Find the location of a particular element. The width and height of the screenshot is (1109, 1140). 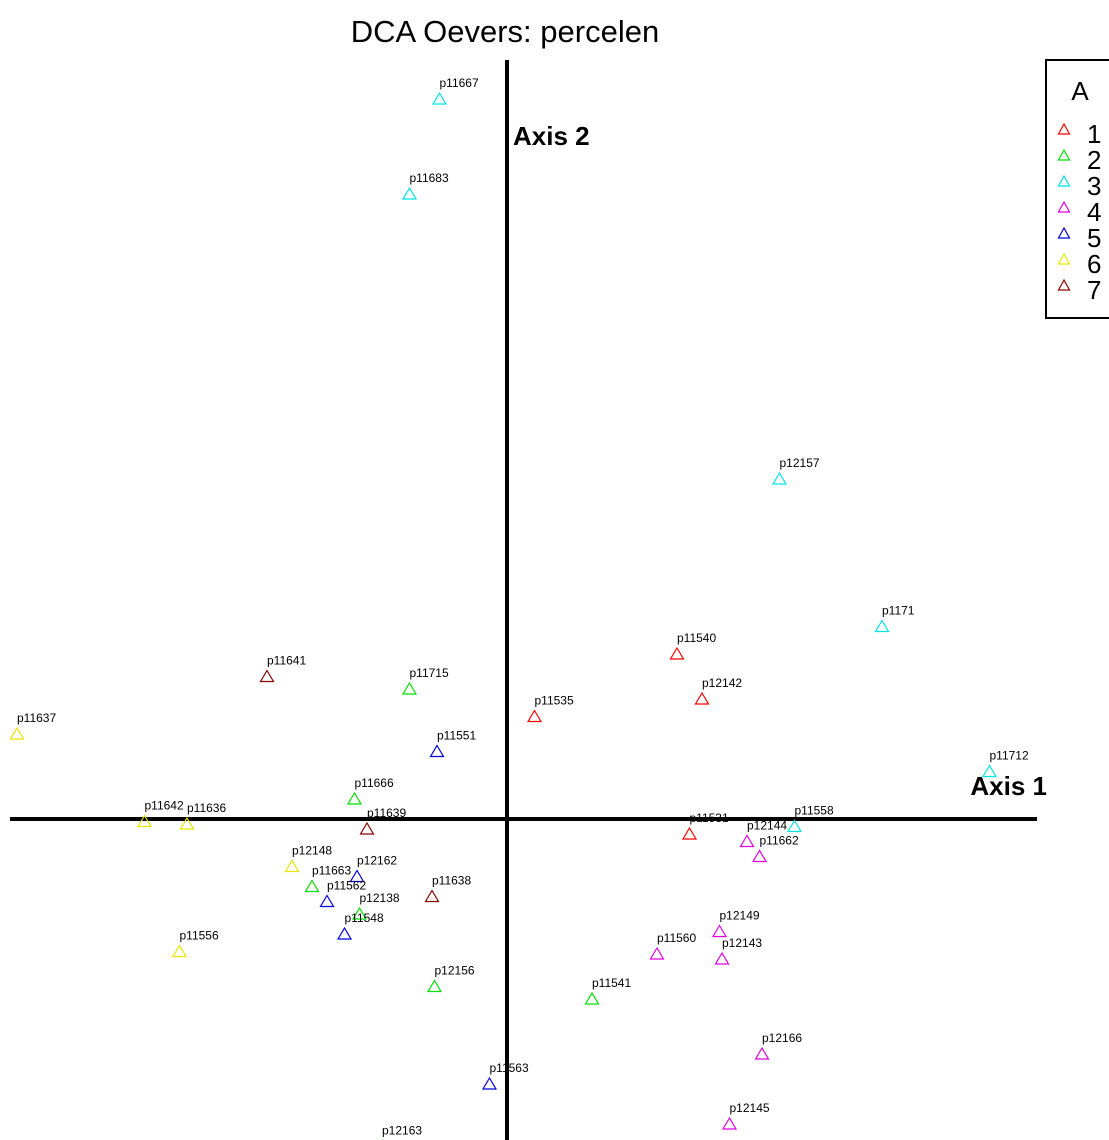

data-point: p11531 is located at coordinates (705, 825).